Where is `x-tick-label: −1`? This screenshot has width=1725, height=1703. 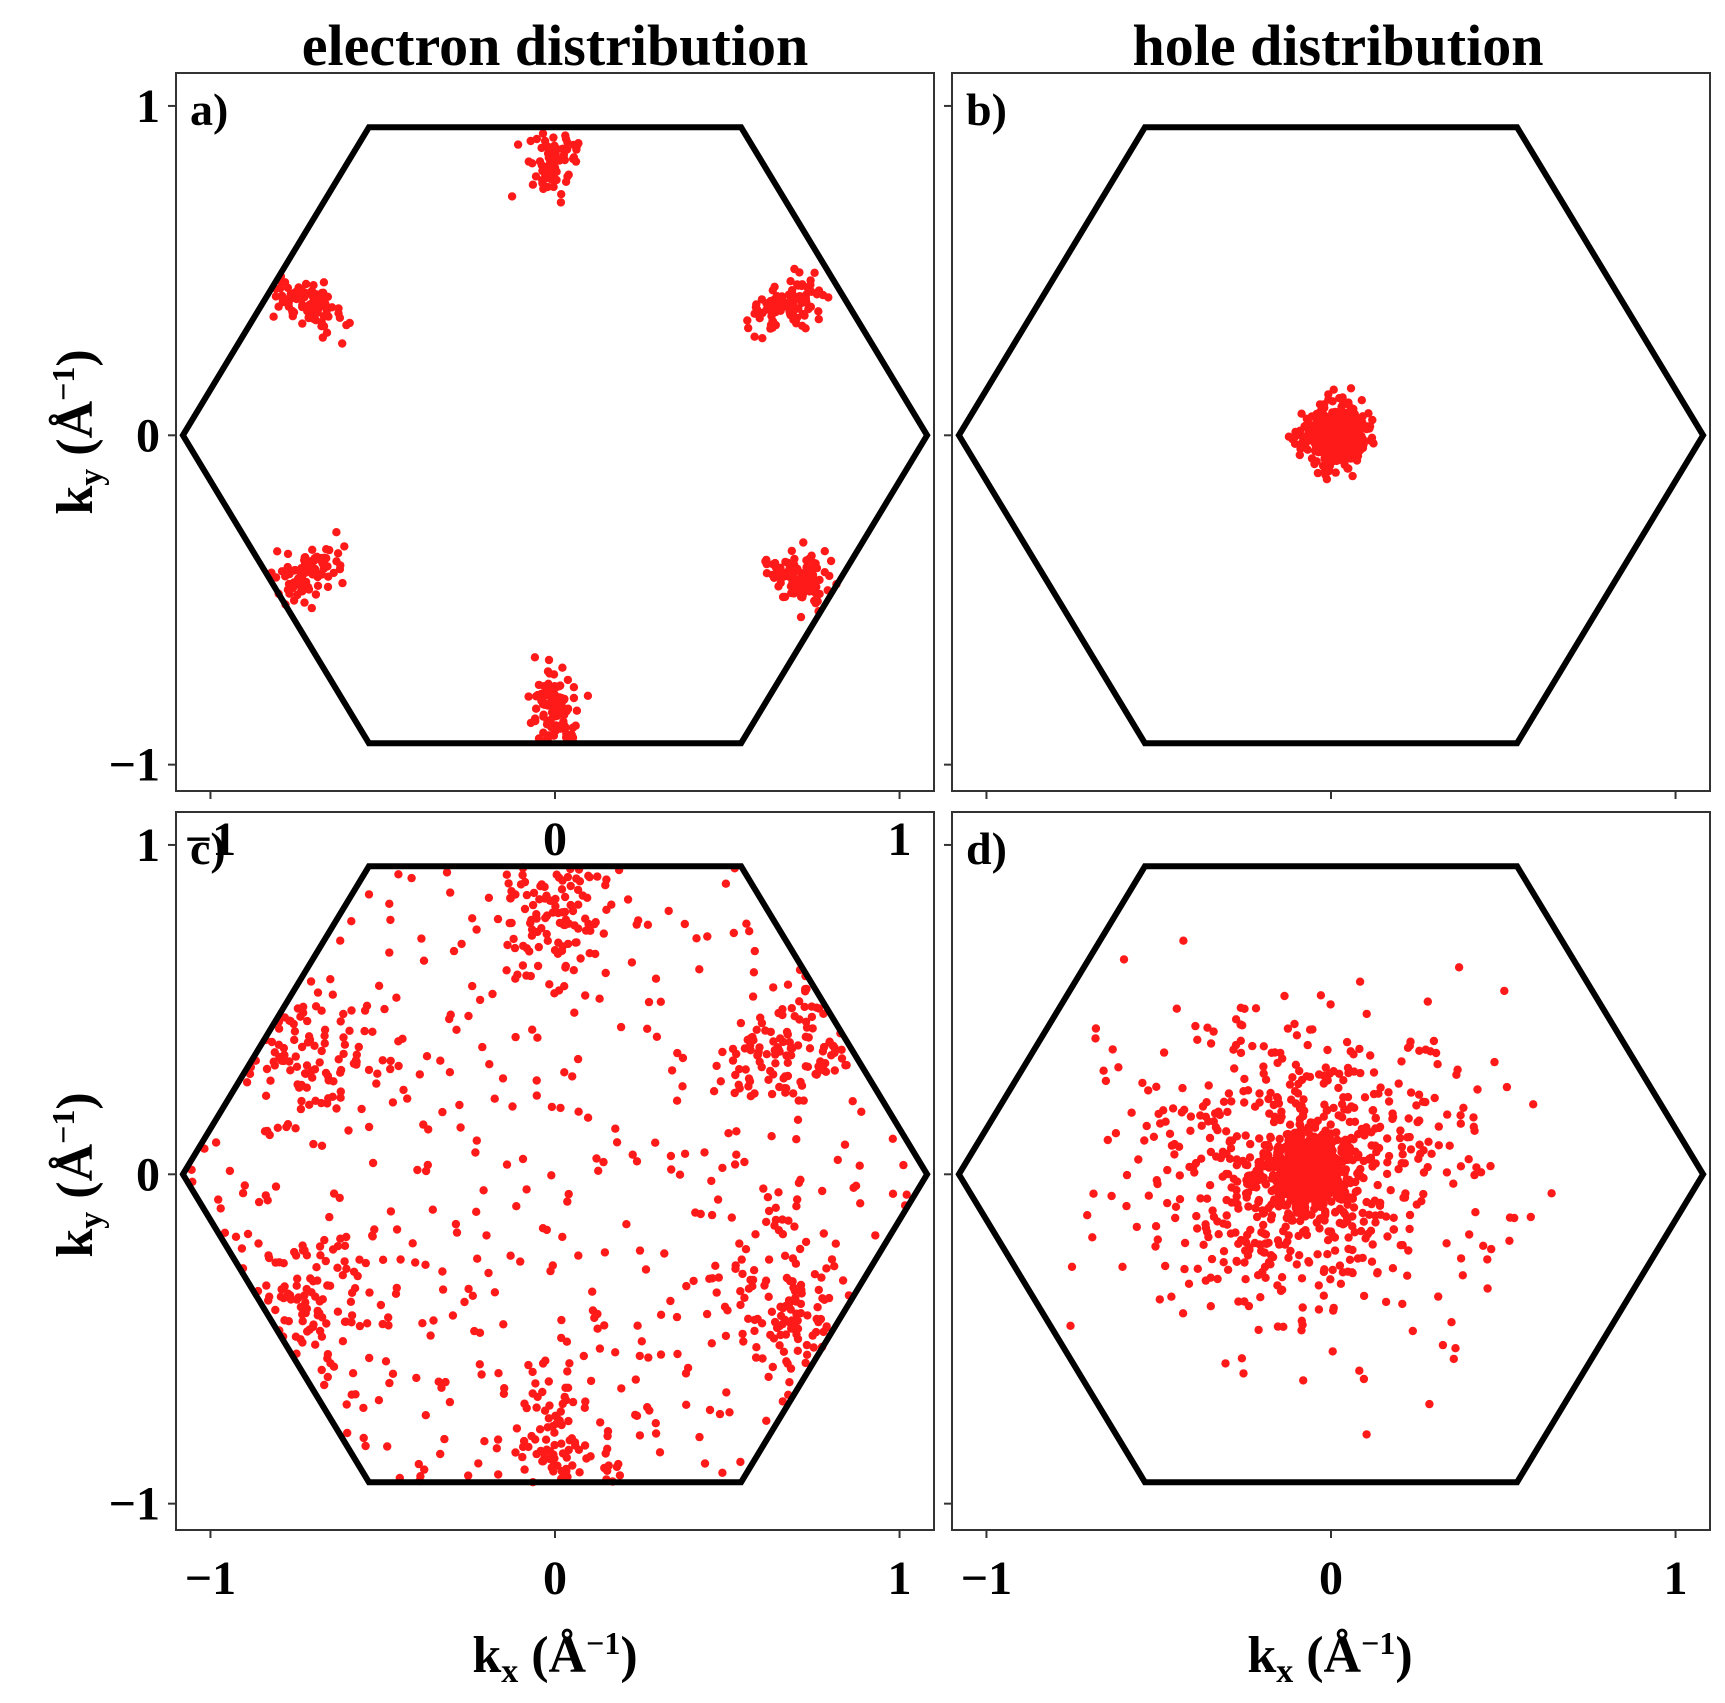 x-tick-label: −1 is located at coordinates (986, 1578).